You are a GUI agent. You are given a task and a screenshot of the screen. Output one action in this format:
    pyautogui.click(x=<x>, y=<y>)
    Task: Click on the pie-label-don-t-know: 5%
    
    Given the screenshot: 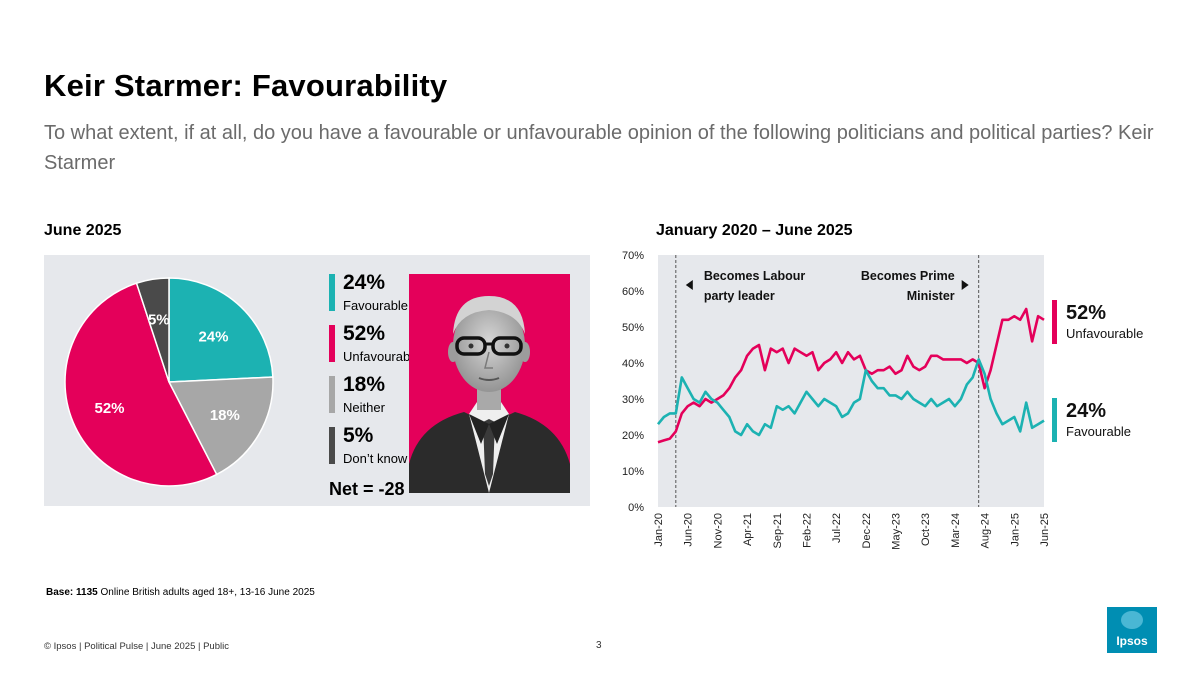 What is the action you would take?
    pyautogui.click(x=159, y=319)
    